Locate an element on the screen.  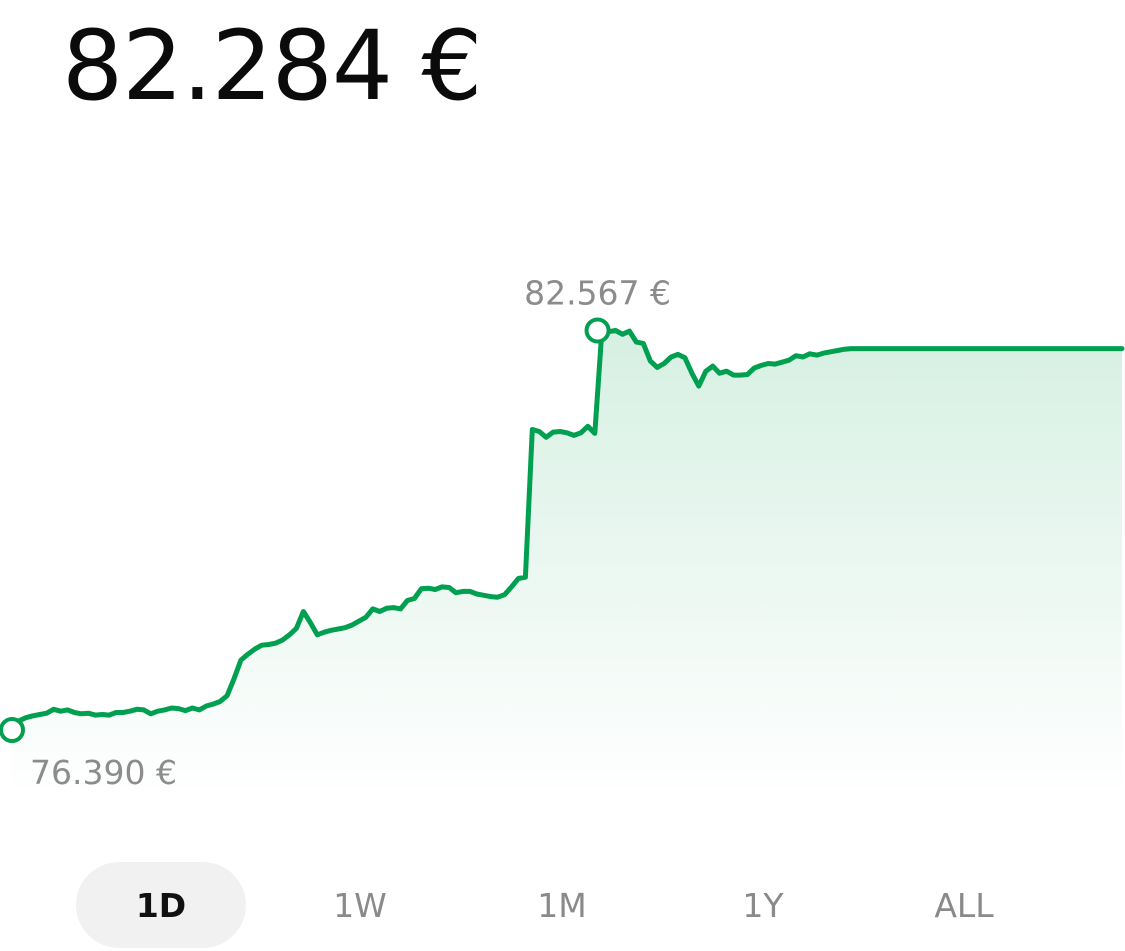
high-value-label: 82.567 € is located at coordinates (597, 292).